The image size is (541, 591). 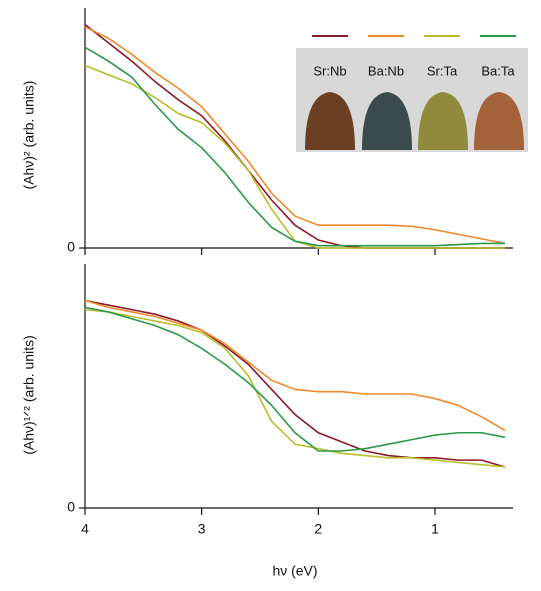 What do you see at coordinates (202, 529) in the screenshot?
I see `x-tick-label: 3` at bounding box center [202, 529].